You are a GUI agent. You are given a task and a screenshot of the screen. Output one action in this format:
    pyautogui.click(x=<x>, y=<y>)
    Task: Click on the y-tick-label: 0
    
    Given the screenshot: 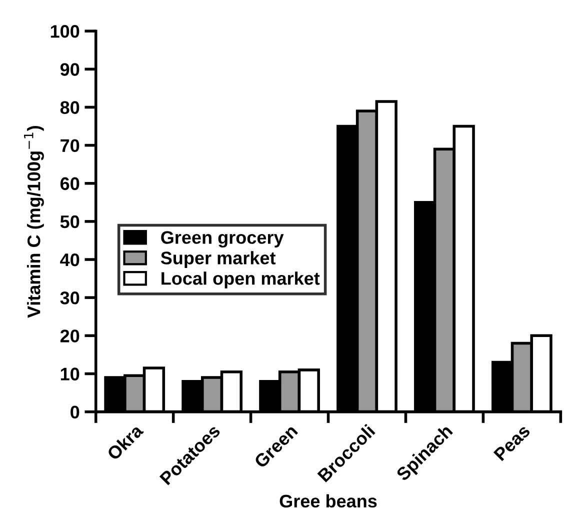 What is the action you would take?
    pyautogui.click(x=75, y=412)
    